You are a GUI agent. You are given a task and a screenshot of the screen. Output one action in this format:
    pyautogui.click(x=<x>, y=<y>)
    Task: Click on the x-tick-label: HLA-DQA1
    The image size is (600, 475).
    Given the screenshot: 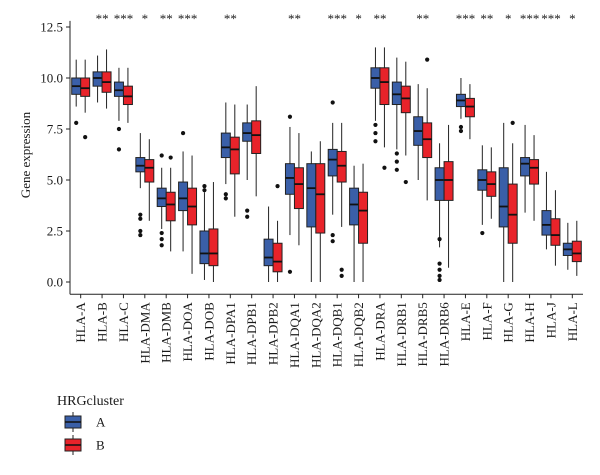 What is the action you would take?
    pyautogui.click(x=294, y=335)
    